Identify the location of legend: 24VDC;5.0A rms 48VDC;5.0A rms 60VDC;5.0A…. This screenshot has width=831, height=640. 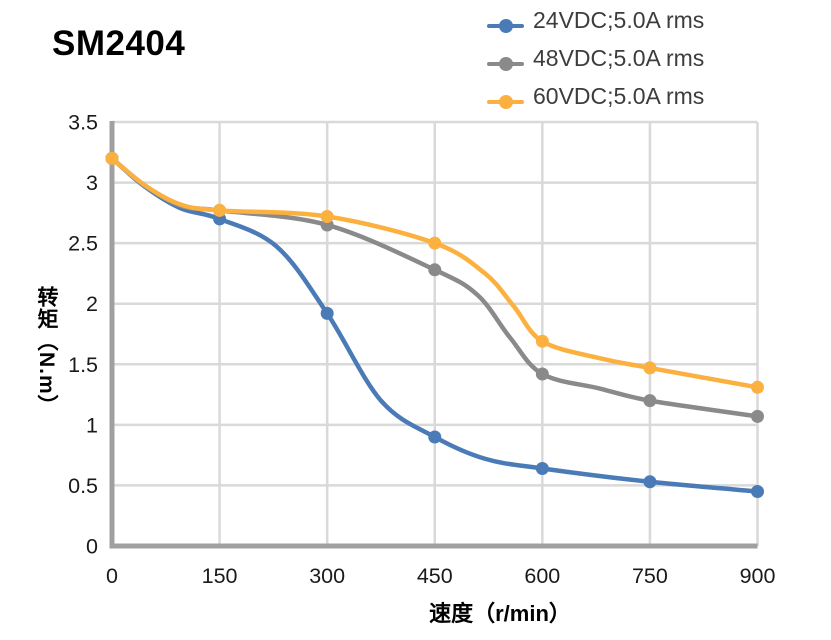
(595, 58).